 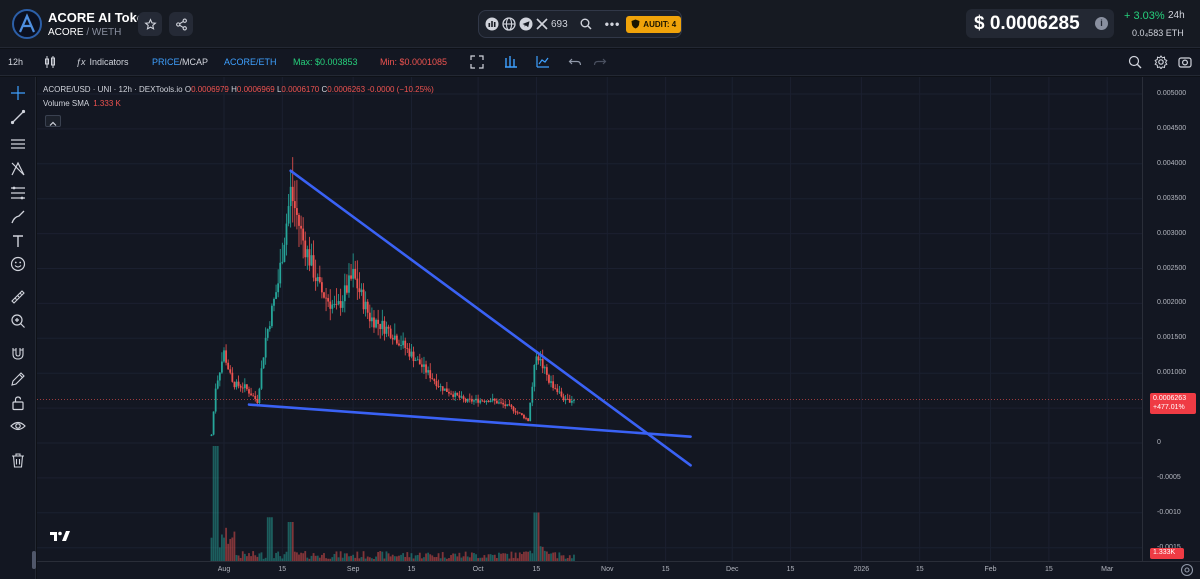 What do you see at coordinates (180, 62) in the screenshot?
I see `price-mcap-toggle: PRICE/MCAP` at bounding box center [180, 62].